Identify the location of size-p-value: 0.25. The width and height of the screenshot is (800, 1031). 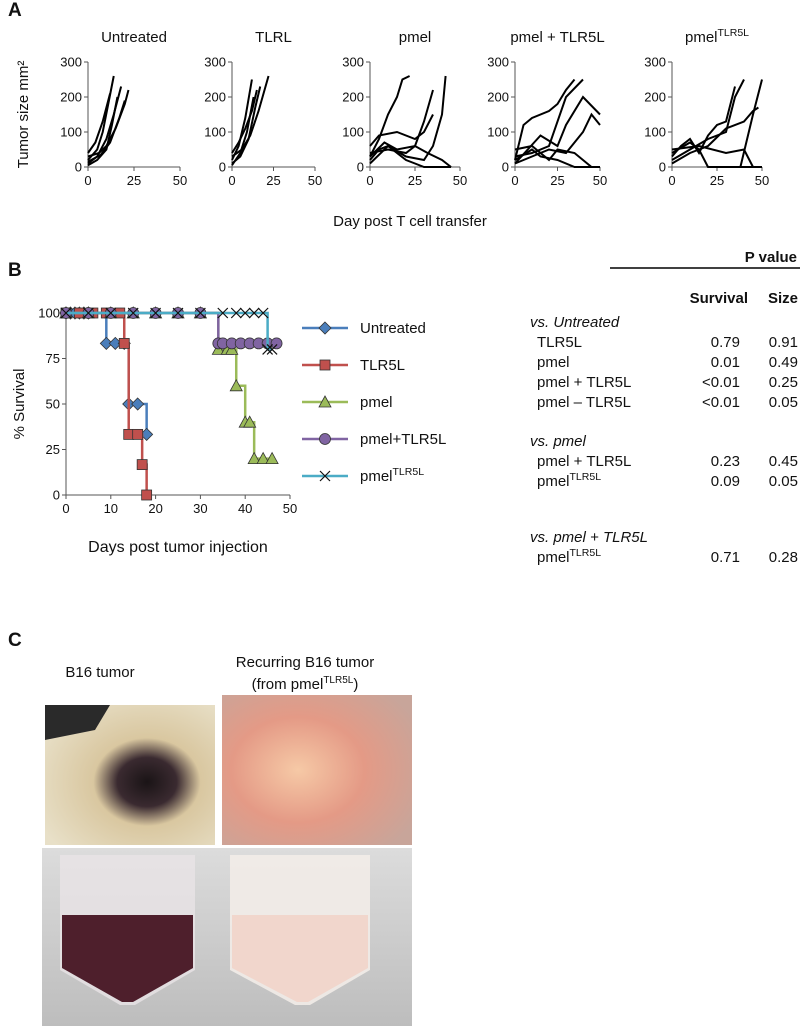
(783, 382).